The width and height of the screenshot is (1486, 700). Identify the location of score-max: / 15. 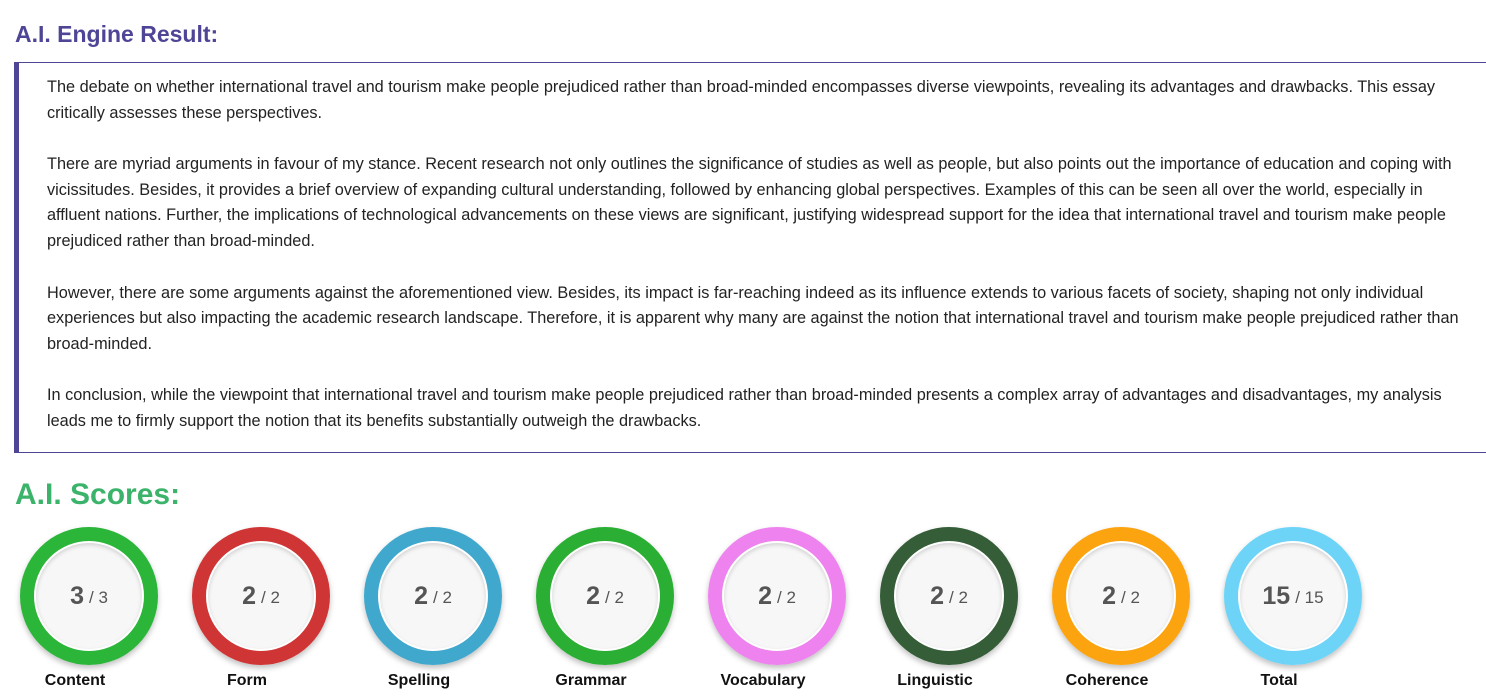
(1309, 597).